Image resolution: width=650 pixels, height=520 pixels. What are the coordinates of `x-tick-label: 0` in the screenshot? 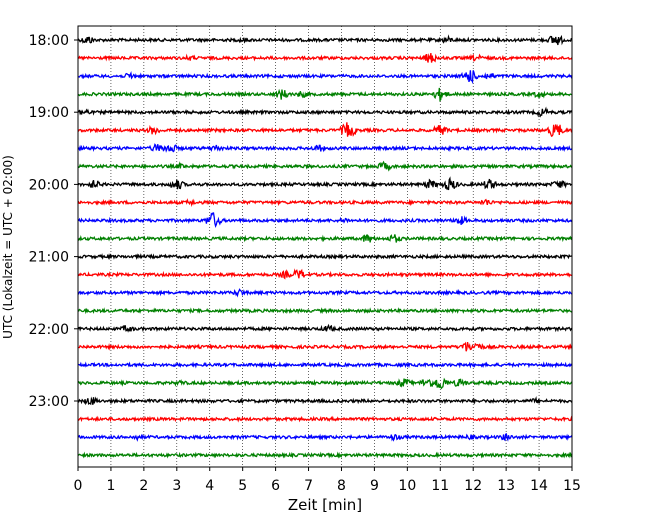 It's located at (78, 486).